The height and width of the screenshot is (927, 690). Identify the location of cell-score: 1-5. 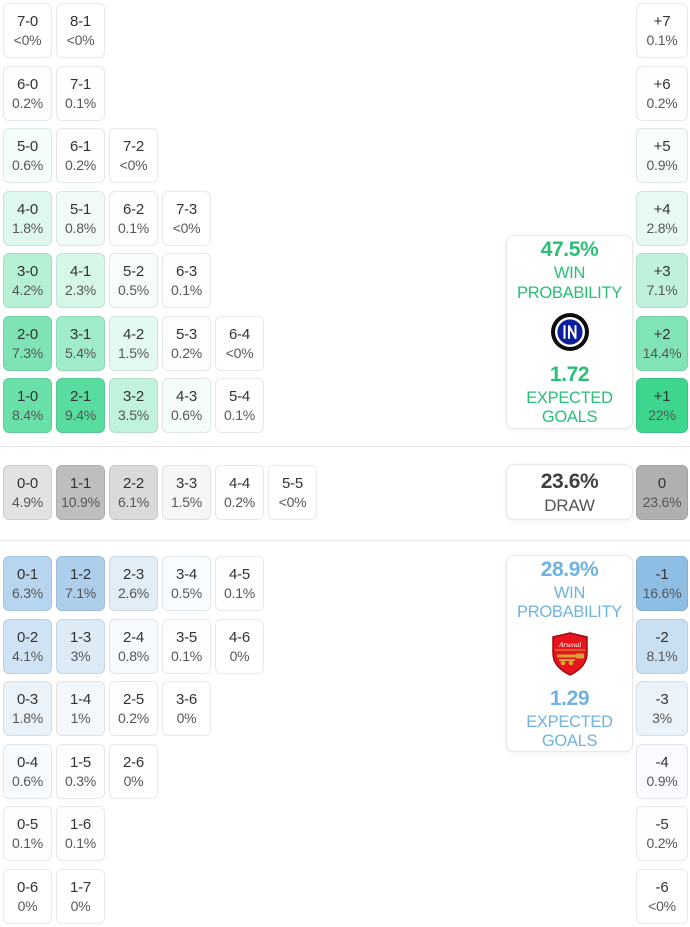
(80, 762).